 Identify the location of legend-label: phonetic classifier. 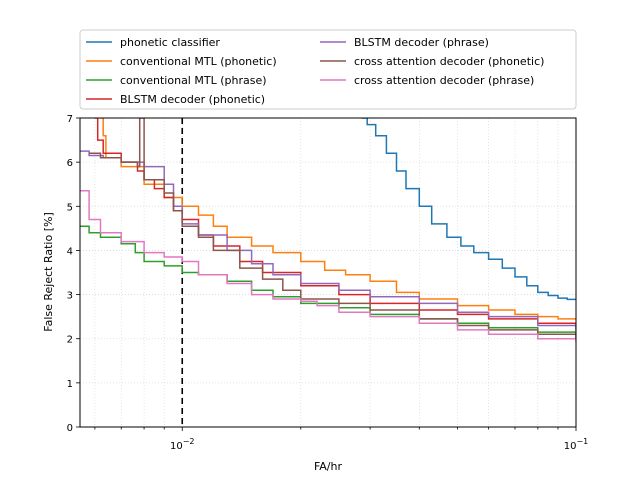
(170, 42).